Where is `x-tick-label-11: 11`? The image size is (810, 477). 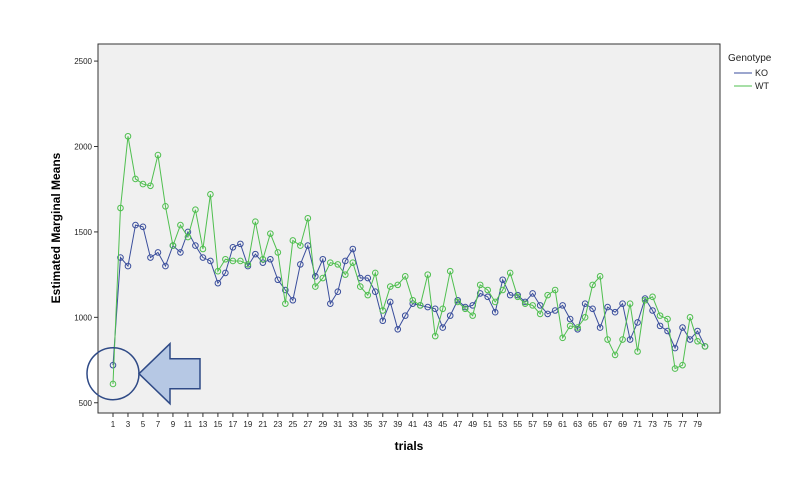
x-tick-label-11: 11 is located at coordinates (188, 424).